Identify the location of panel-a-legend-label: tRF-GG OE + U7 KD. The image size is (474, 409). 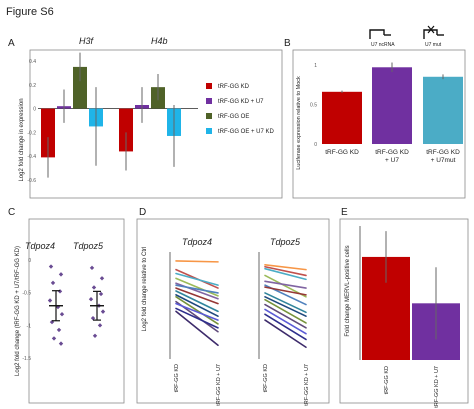
(246, 132).